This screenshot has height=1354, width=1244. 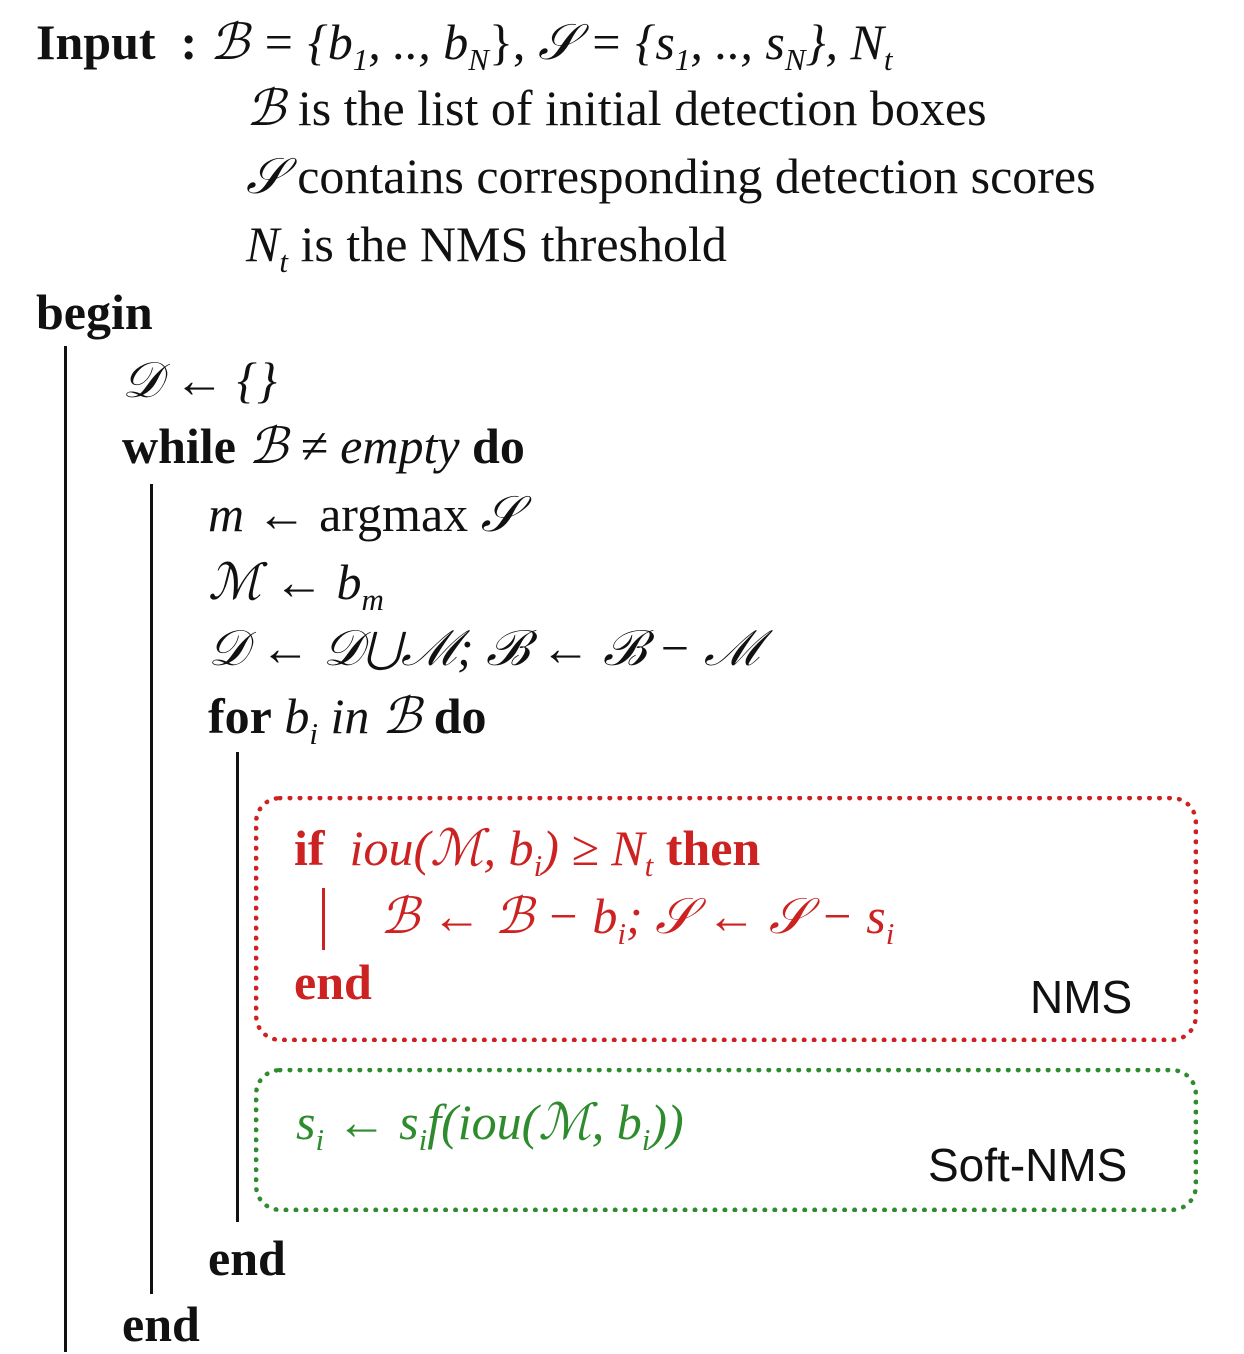 I want to click on while-end: end, so click(x=161, y=1324).